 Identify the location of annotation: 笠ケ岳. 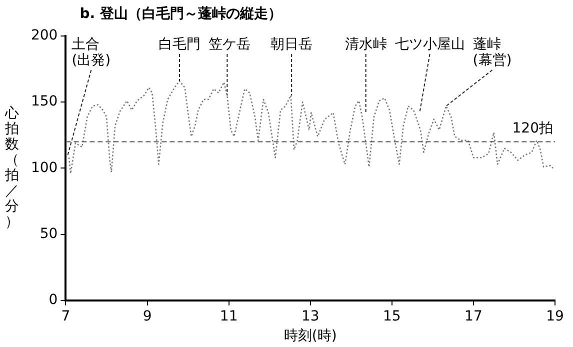
(229, 44).